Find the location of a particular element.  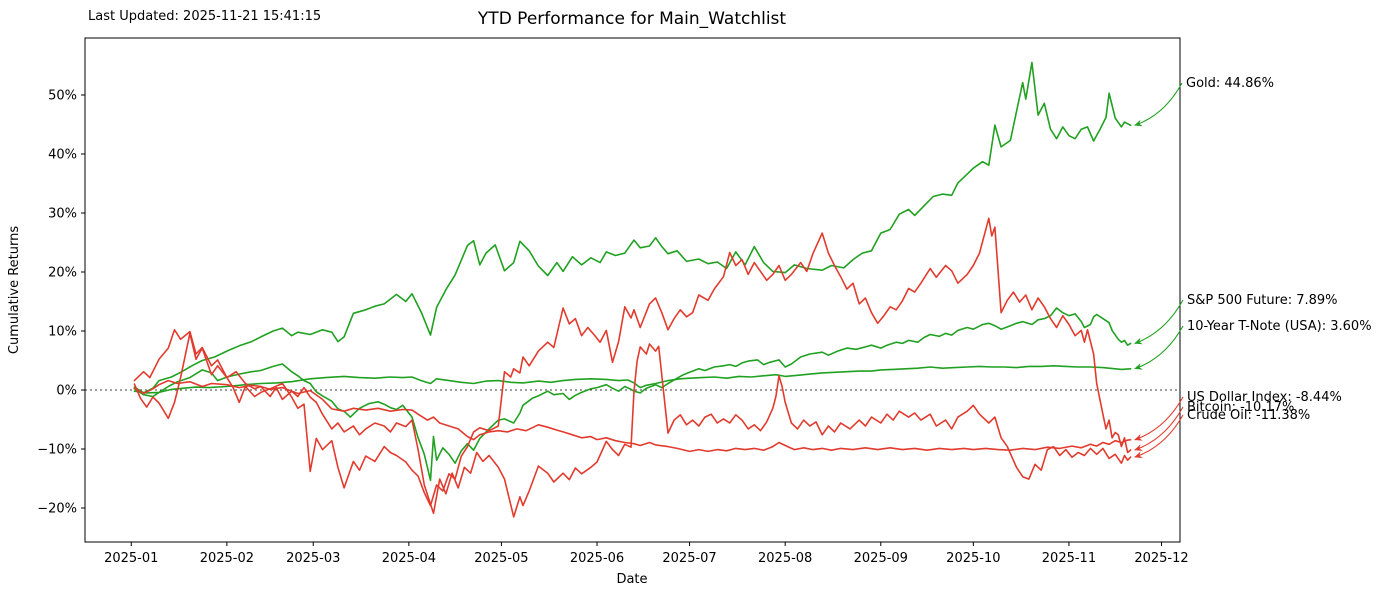

x-tick-label: 2025-04 is located at coordinates (409, 558).